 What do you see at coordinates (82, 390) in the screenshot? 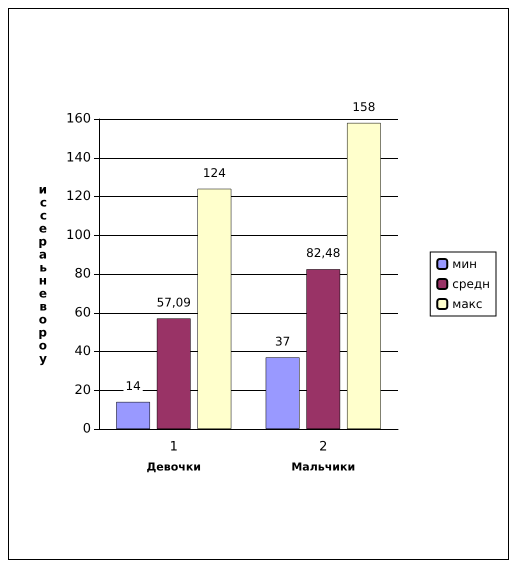
I see `y-tick-label: 20` at bounding box center [82, 390].